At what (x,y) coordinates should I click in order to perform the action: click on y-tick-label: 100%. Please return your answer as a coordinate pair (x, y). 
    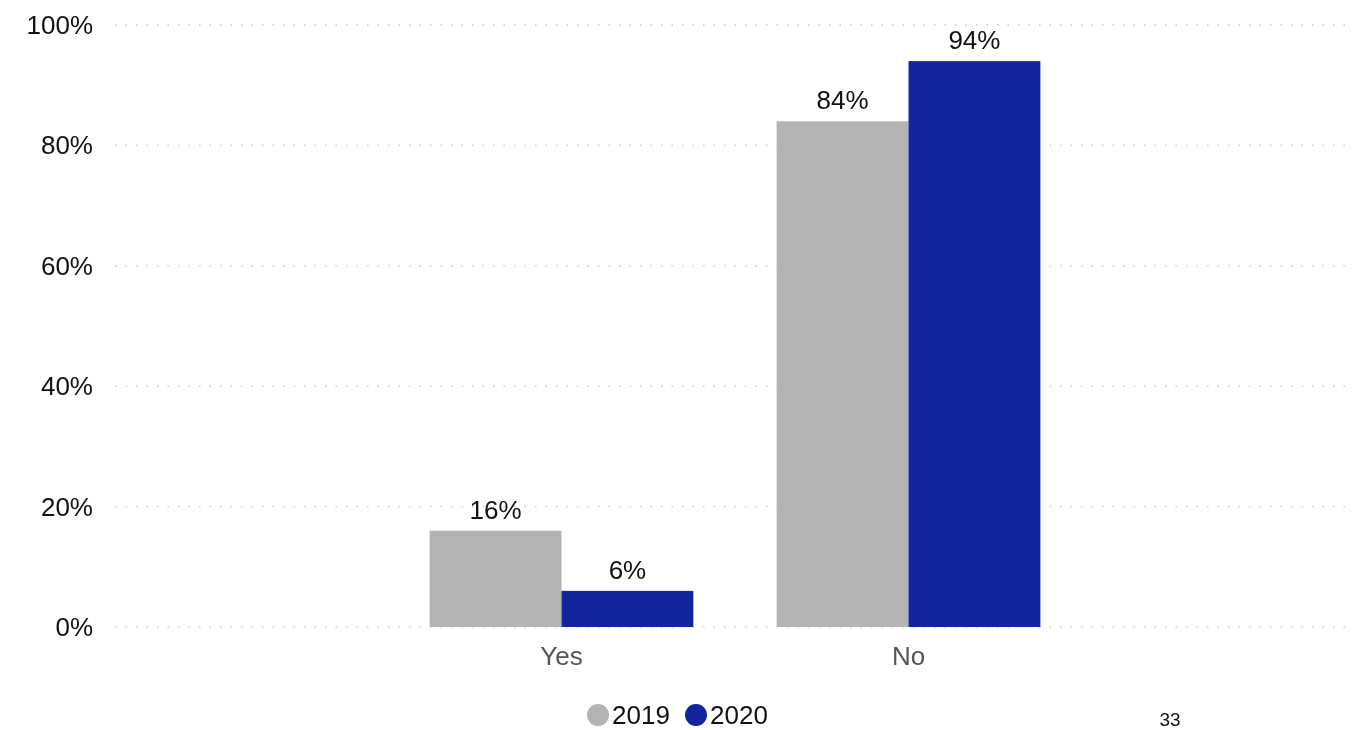
    Looking at the image, I should click on (59, 25).